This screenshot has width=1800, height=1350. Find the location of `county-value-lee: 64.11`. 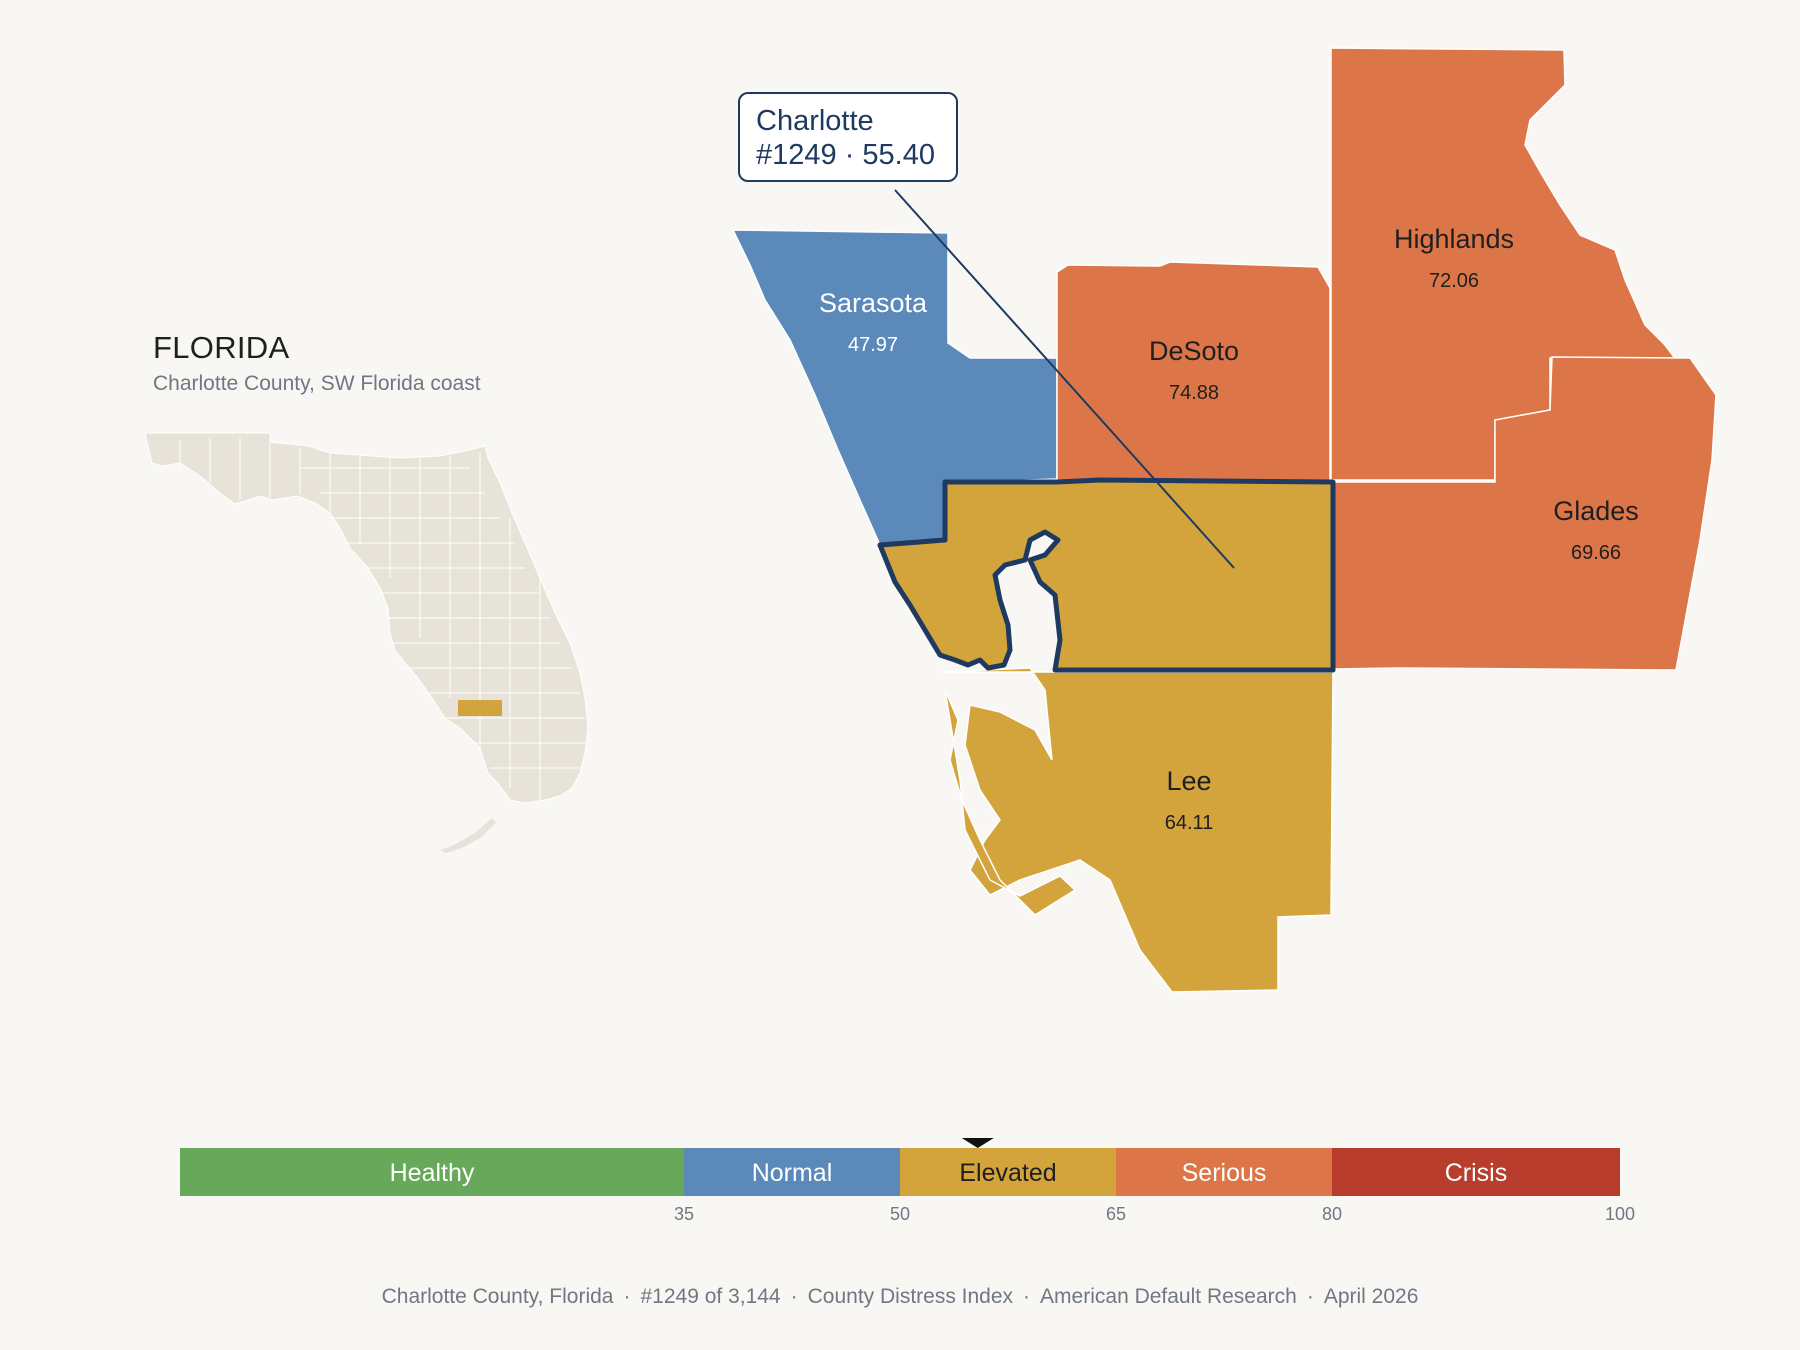

county-value-lee: 64.11 is located at coordinates (1189, 823).